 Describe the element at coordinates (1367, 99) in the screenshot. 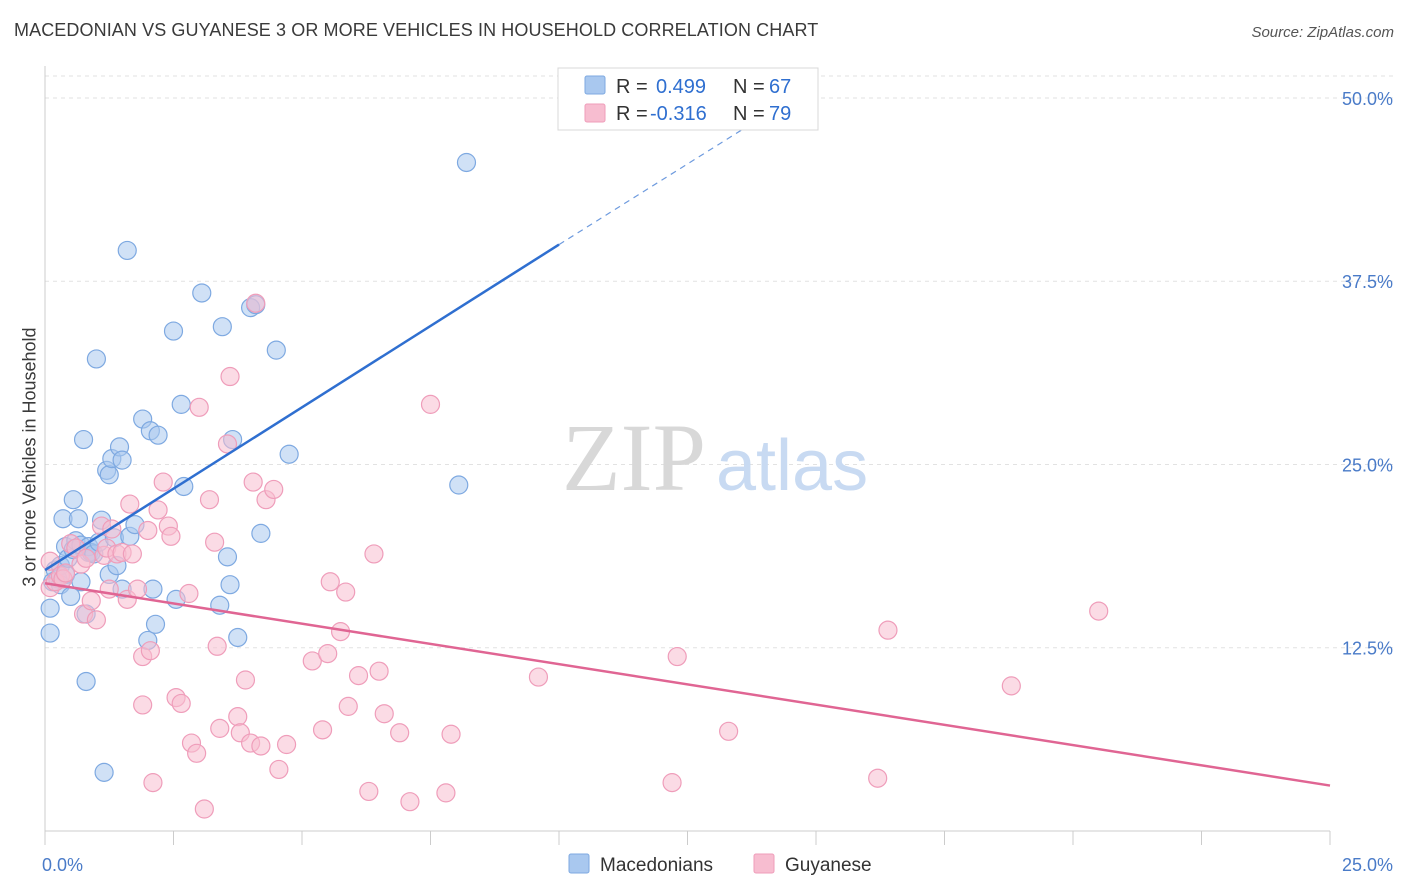

I see `y-tick-label: 50.0%` at that location.